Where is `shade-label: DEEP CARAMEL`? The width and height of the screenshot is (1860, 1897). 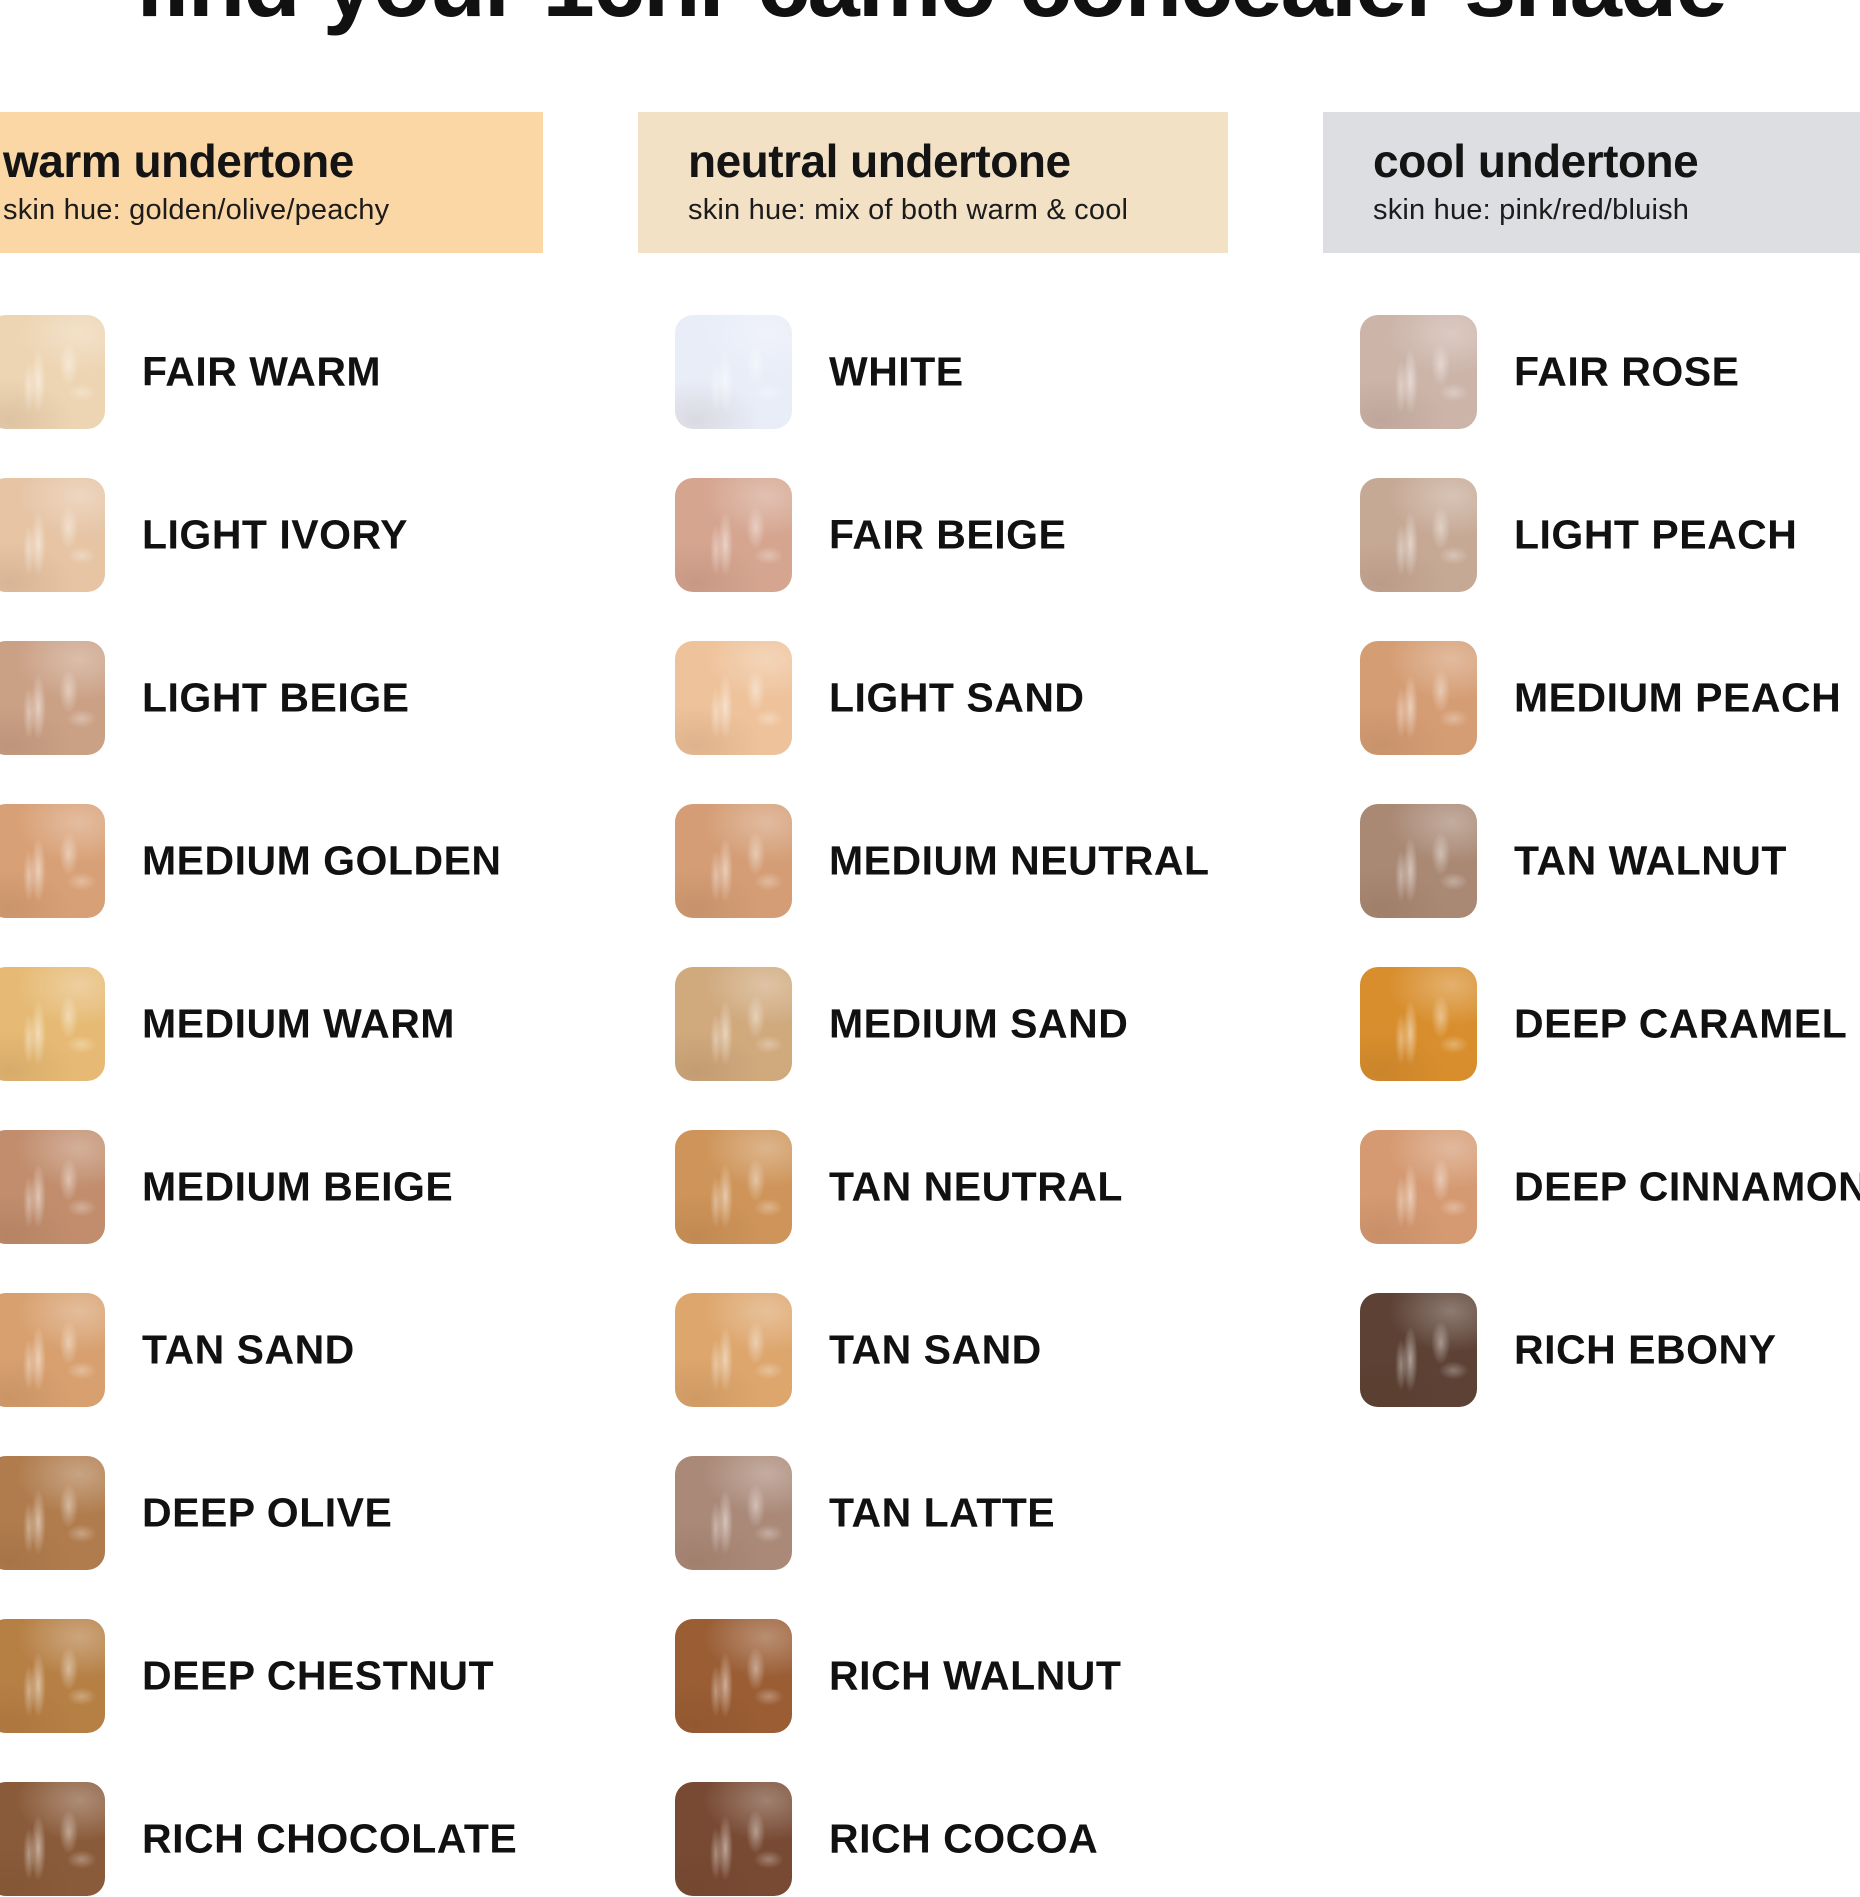 shade-label: DEEP CARAMEL is located at coordinates (1681, 1023).